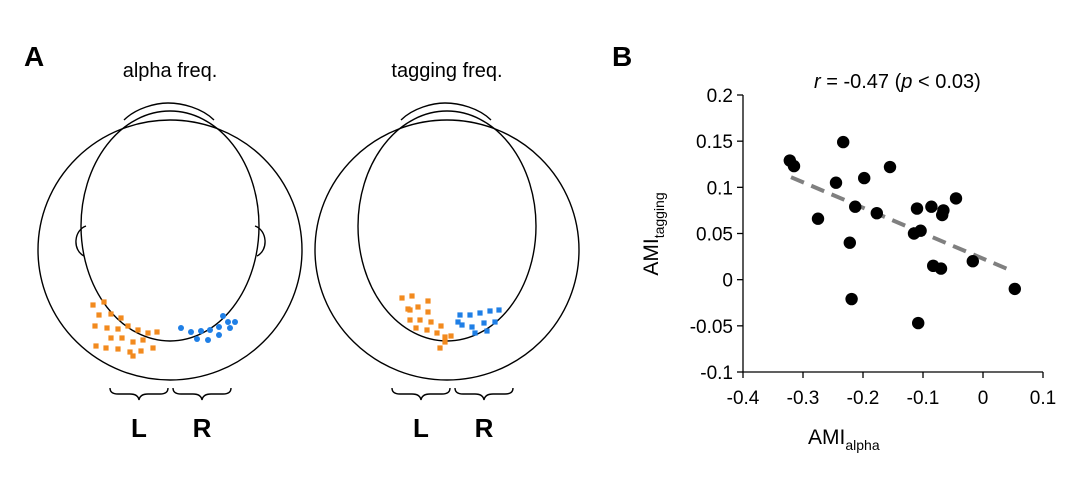  Describe the element at coordinates (421, 394) in the screenshot. I see `left-brace` at that location.